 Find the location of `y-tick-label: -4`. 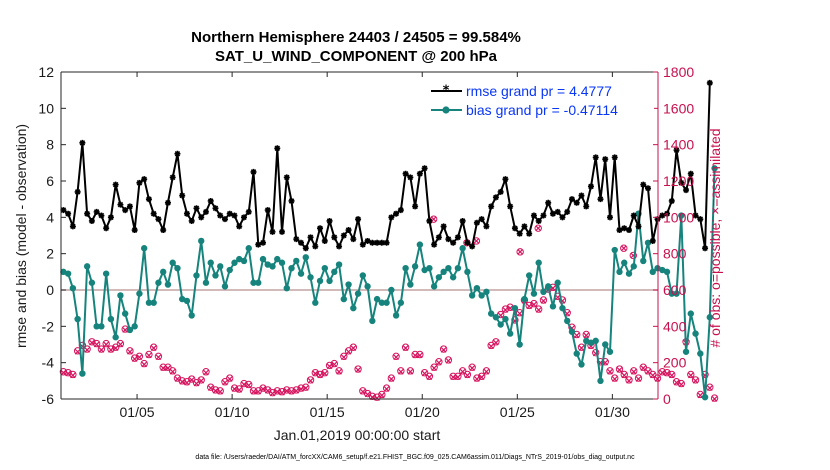

y-tick-label: -4 is located at coordinates (48, 363).